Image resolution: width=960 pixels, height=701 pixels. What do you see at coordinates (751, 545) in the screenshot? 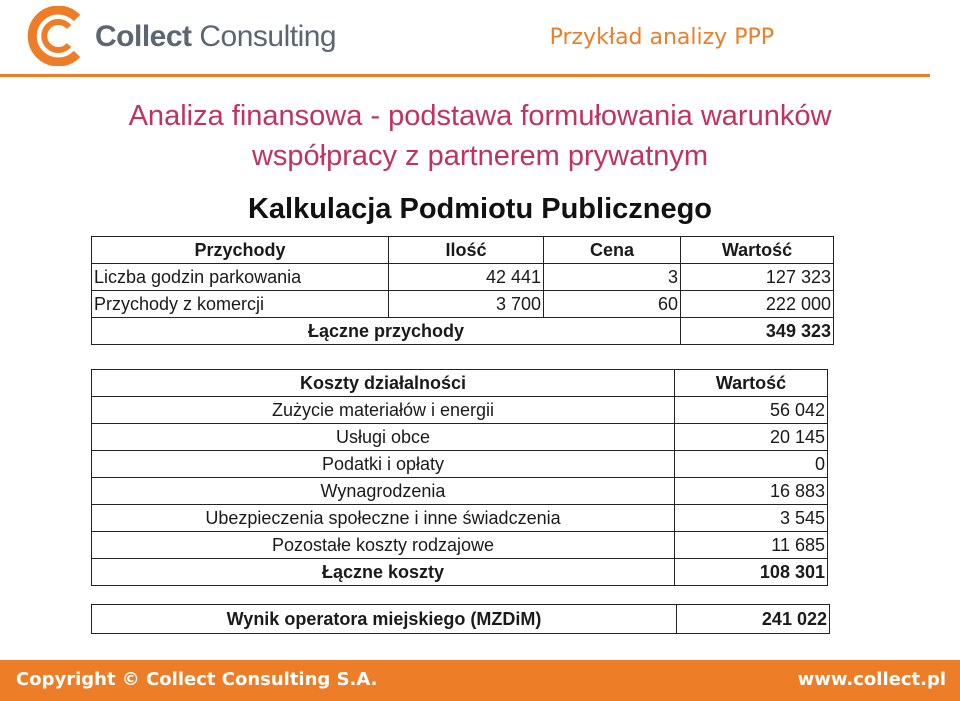
I see `row-value: 11 685` at bounding box center [751, 545].